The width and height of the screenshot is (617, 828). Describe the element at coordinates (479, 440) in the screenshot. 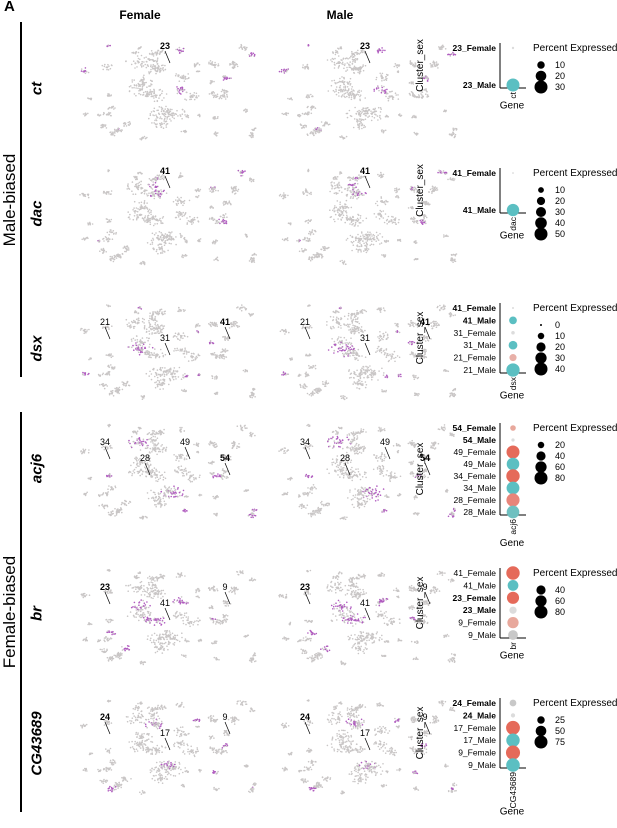

I see `dotplot-tick-label: 54_Male` at that location.